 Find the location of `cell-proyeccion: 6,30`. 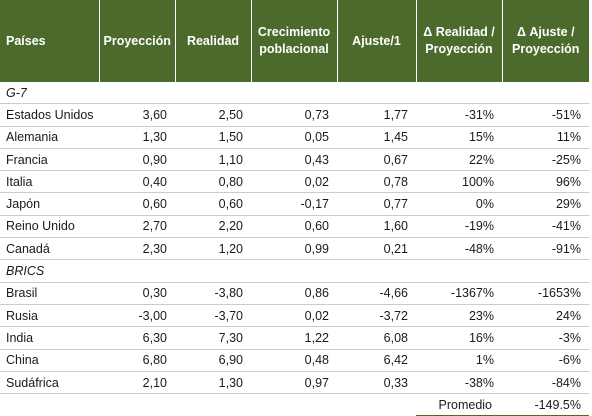

cell-proyeccion: 6,30 is located at coordinates (137, 338).